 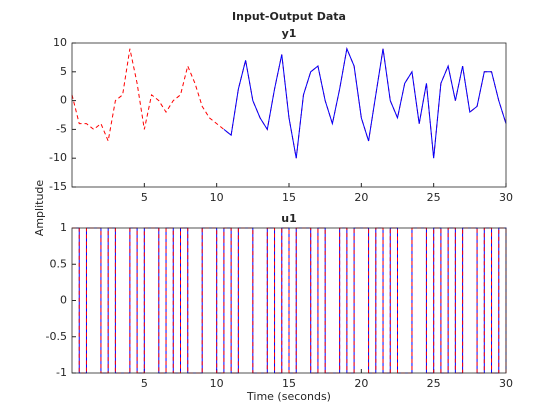 I want to click on y-tick-label: 0.5, so click(x=59, y=263).